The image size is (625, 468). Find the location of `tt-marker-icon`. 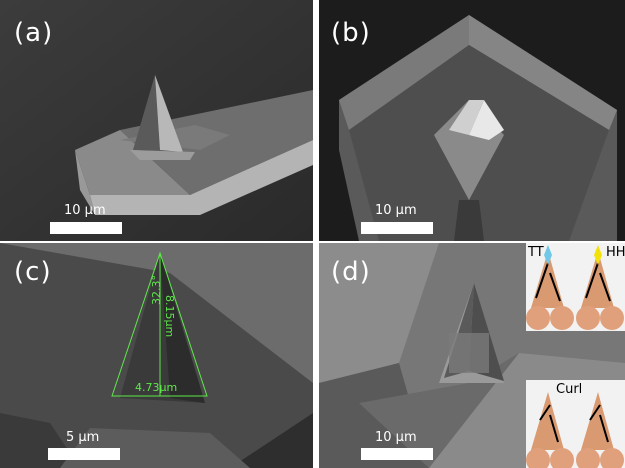

tt-marker-icon is located at coordinates (548, 255).